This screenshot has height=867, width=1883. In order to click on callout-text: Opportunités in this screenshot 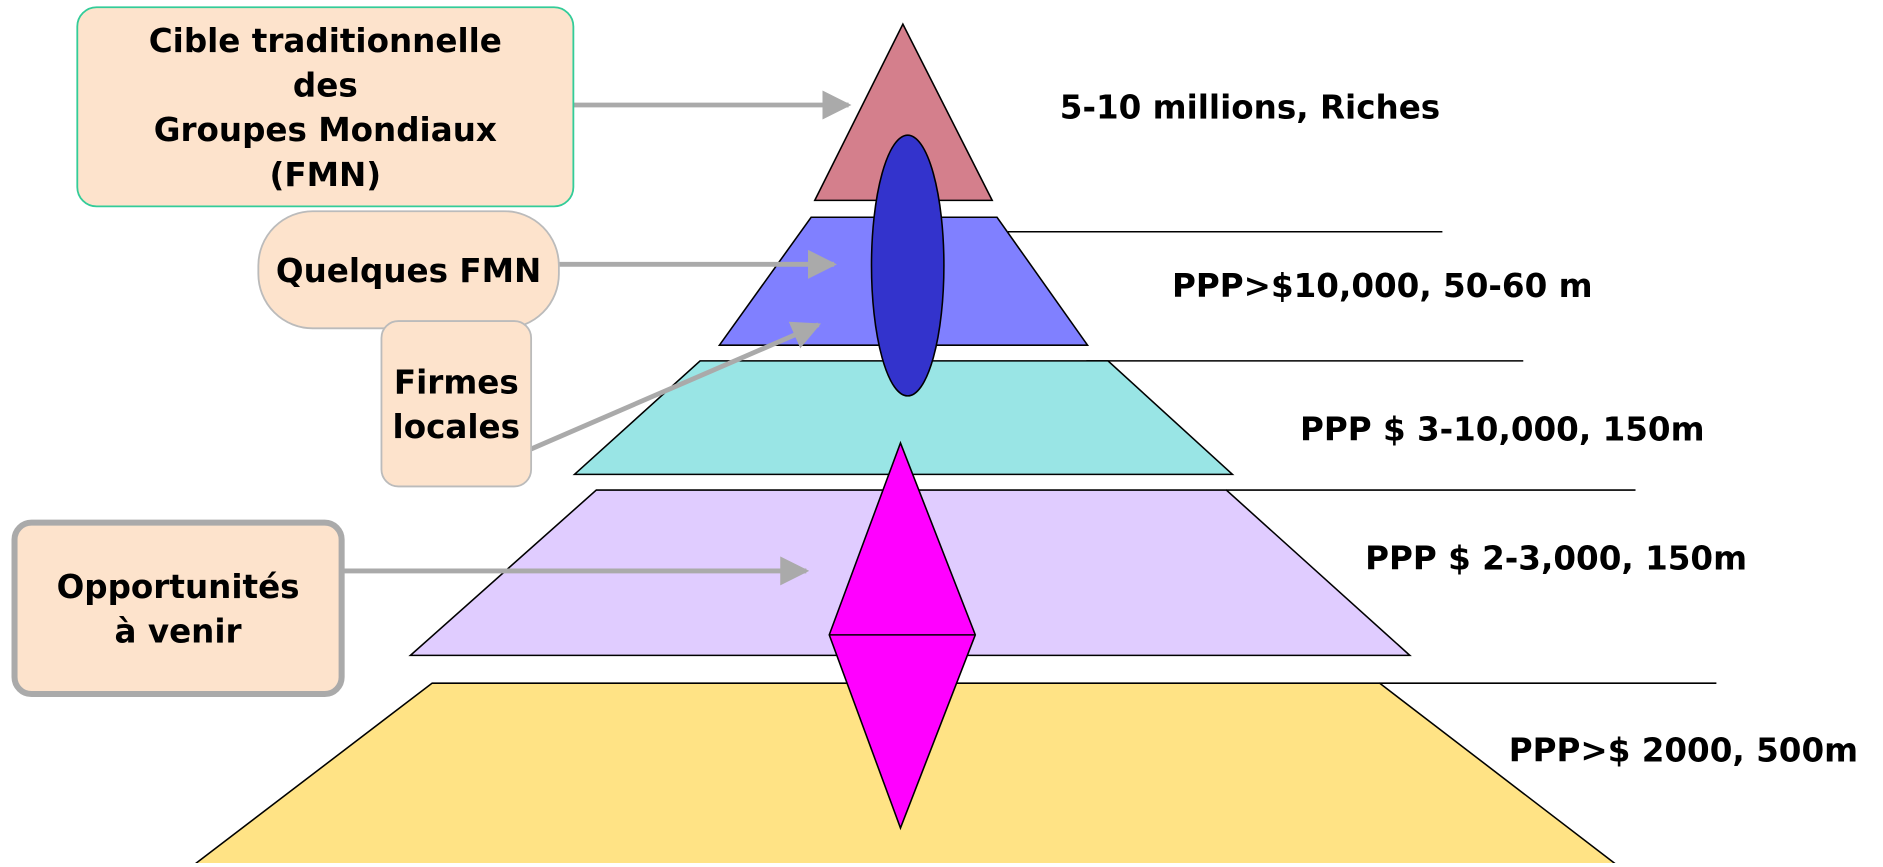, I will do `click(178, 587)`.